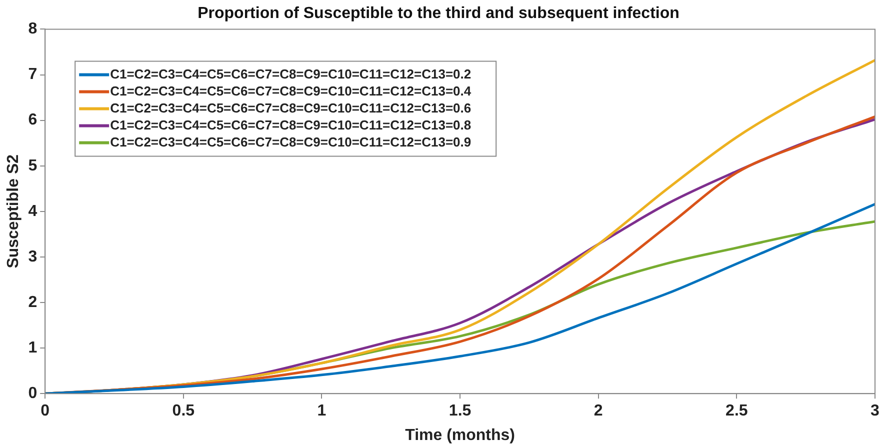  What do you see at coordinates (33, 165) in the screenshot?
I see `y-tick-label: 5` at bounding box center [33, 165].